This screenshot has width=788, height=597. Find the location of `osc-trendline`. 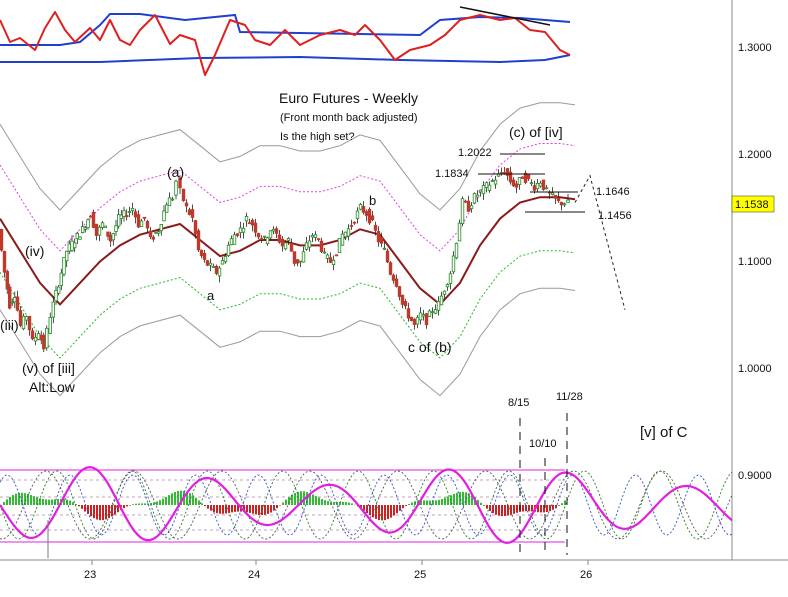

osc-trendline is located at coordinates (505, 16).